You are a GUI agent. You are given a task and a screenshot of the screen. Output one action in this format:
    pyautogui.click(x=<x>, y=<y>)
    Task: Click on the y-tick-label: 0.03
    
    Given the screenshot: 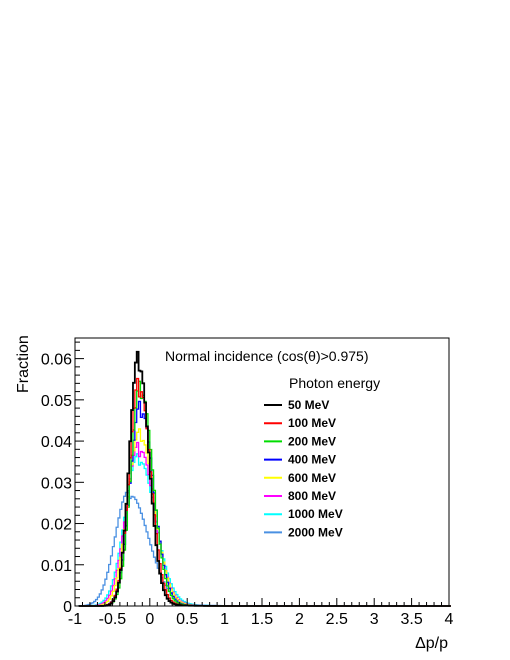 What is the action you would take?
    pyautogui.click(x=56, y=483)
    